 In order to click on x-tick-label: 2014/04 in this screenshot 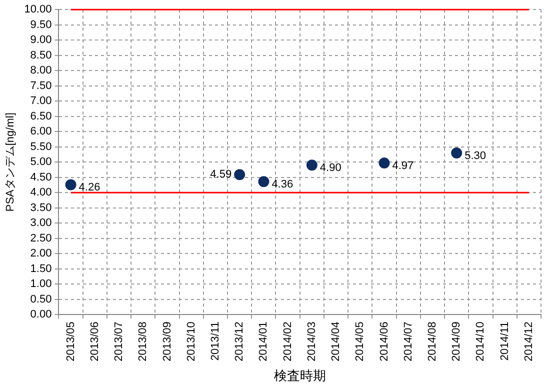, I will do `click(336, 342)`.